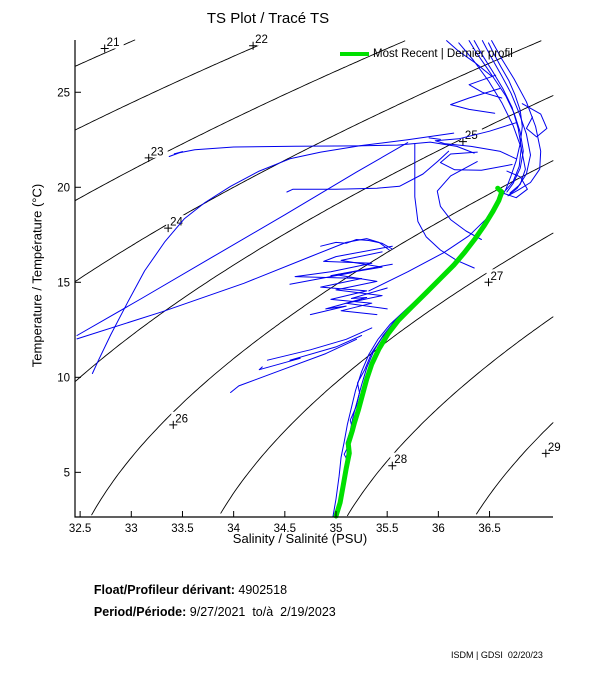 This screenshot has height=675, width=611. Describe the element at coordinates (336, 529) in the screenshot. I see `x-tick-label: 35` at that location.